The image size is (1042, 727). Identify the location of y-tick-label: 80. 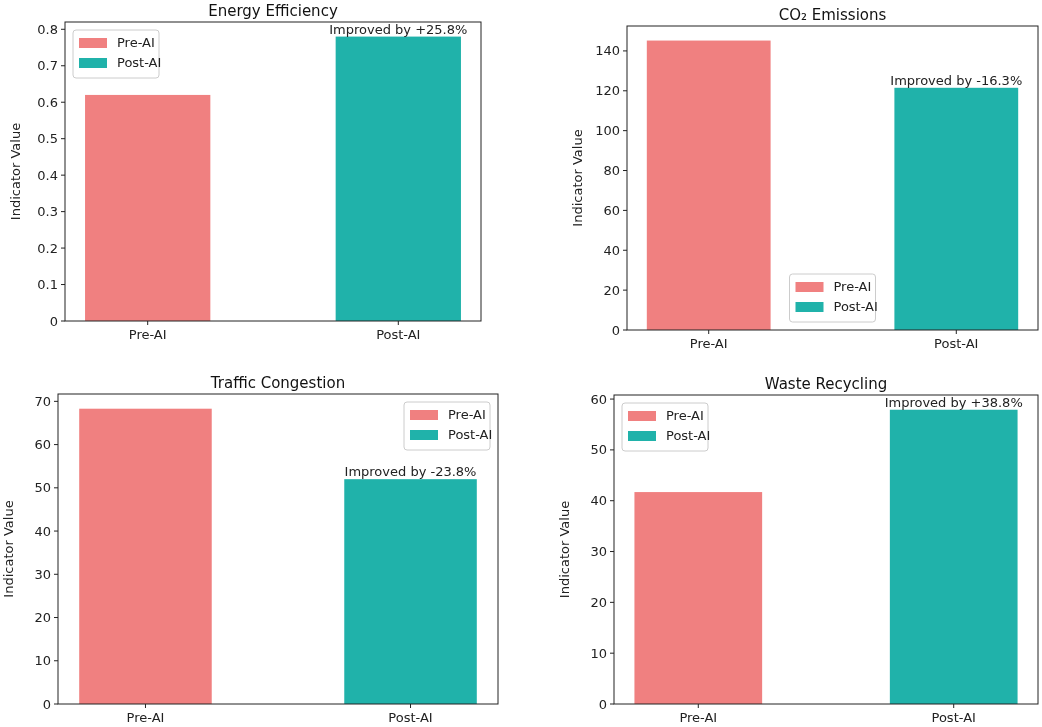
(611, 171).